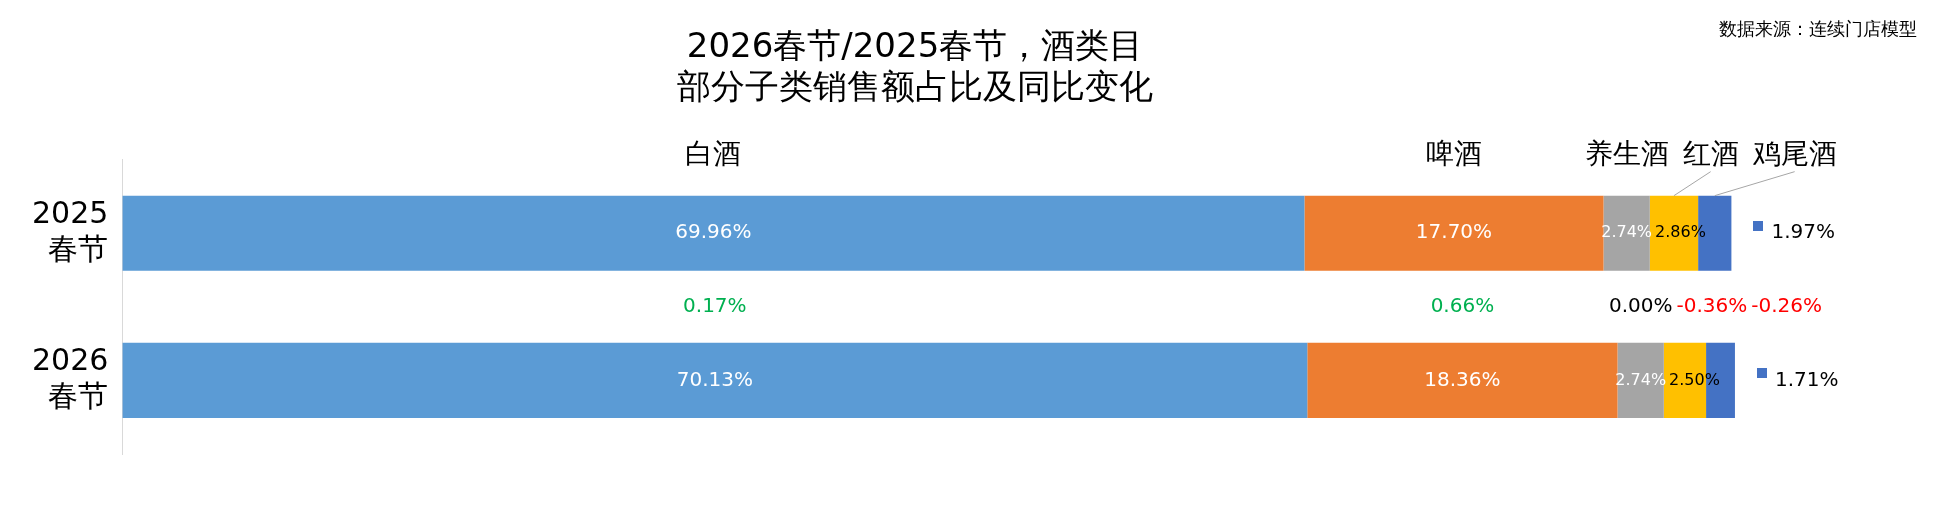 This screenshot has height=512, width=1945. What do you see at coordinates (1806, 378) in the screenshot?
I see `data-label: 1.71%` at bounding box center [1806, 378].